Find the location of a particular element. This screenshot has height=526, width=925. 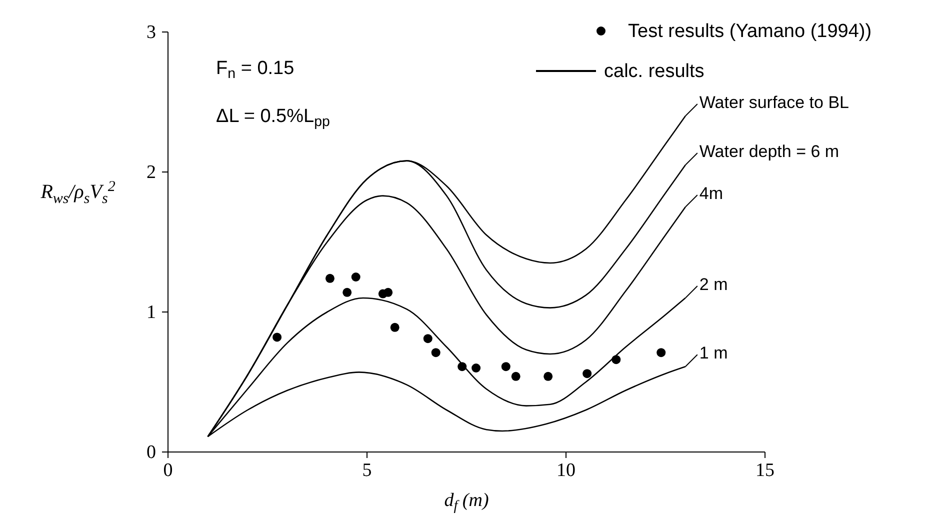

y-tick-label: 0 is located at coordinates (151, 452).